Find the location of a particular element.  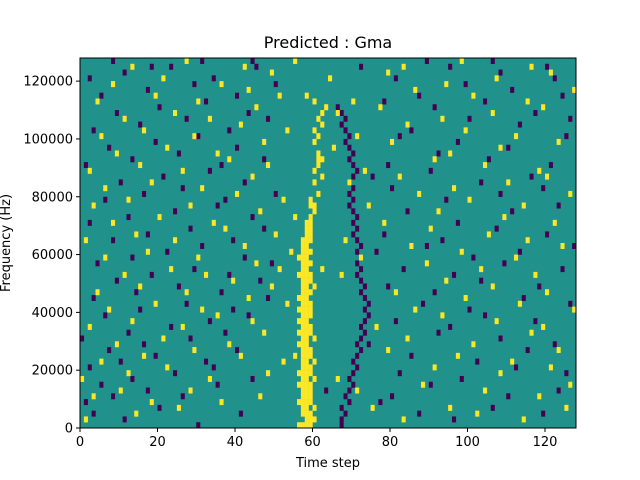

x-tick-label: 20 is located at coordinates (157, 442).